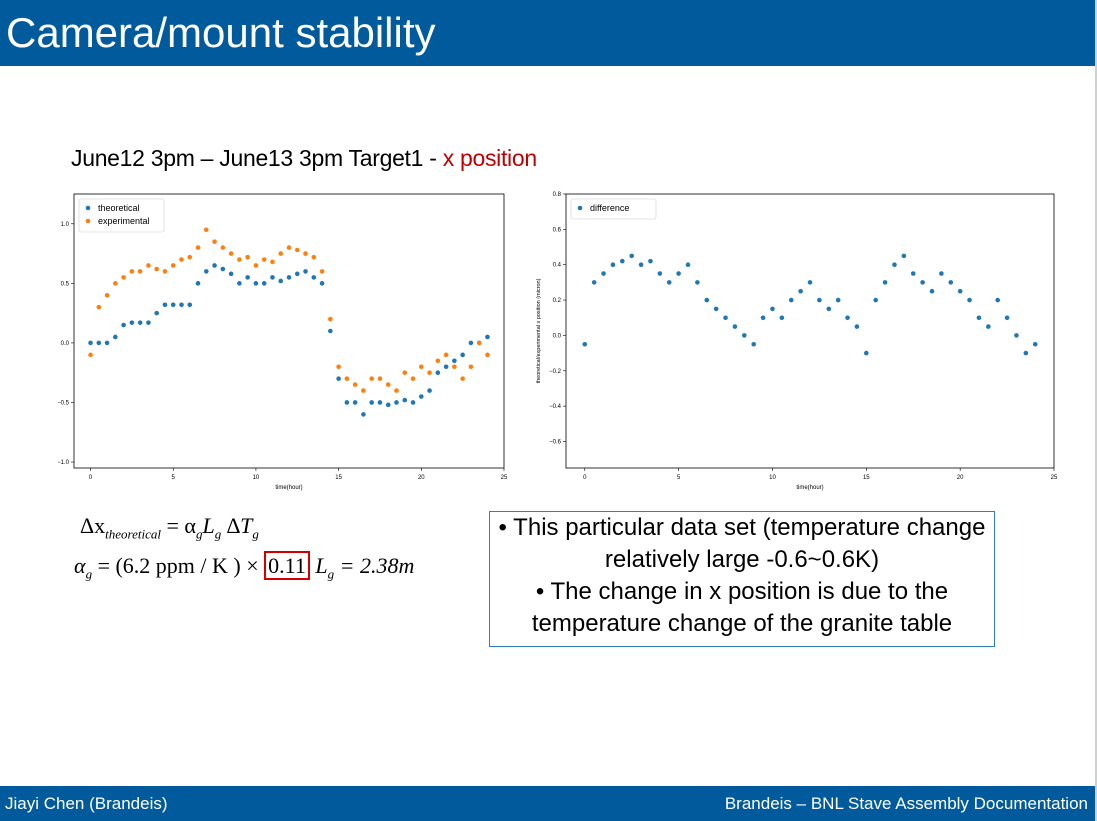  Describe the element at coordinates (64, 463) in the screenshot. I see `y-tick-label: −1.0` at that location.